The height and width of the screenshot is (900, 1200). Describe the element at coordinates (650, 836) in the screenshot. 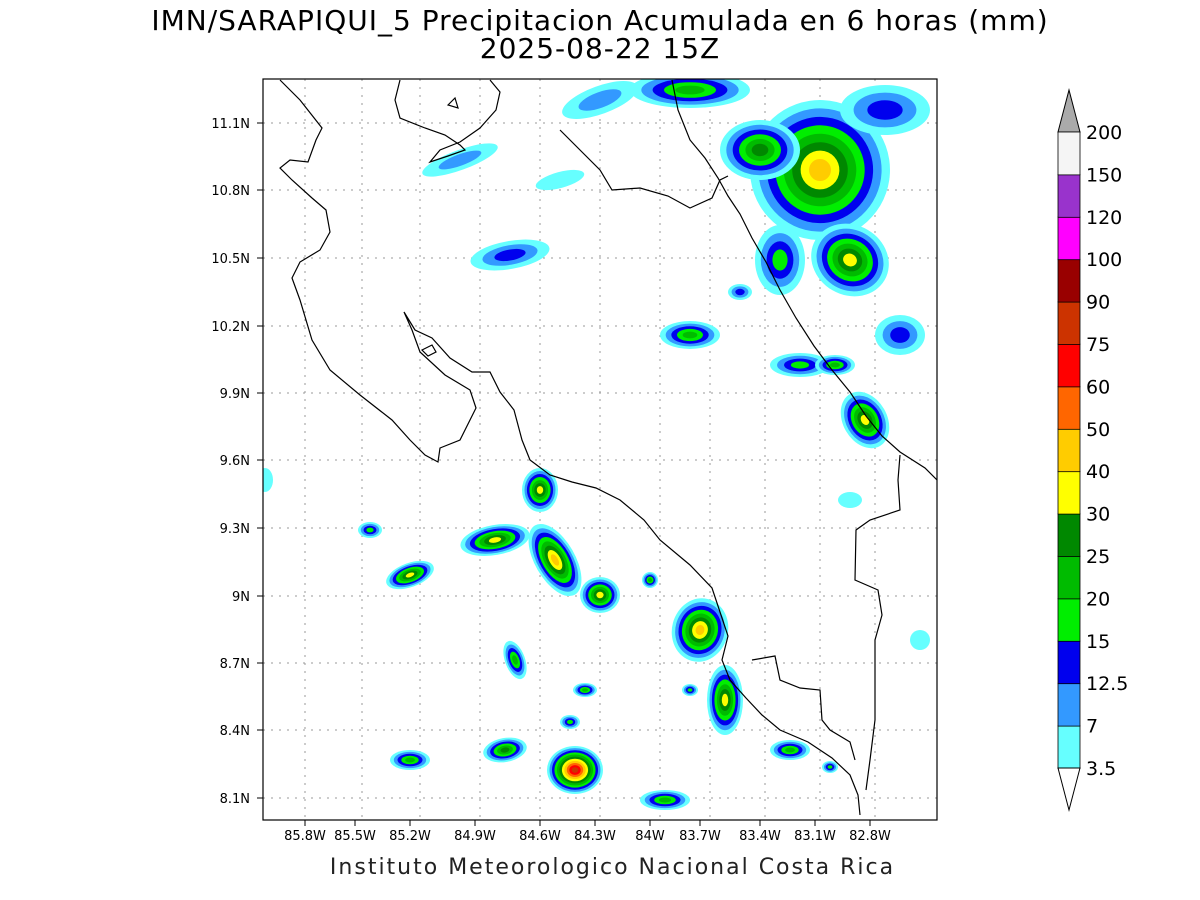

I see `lon-tick-label: 84W` at that location.